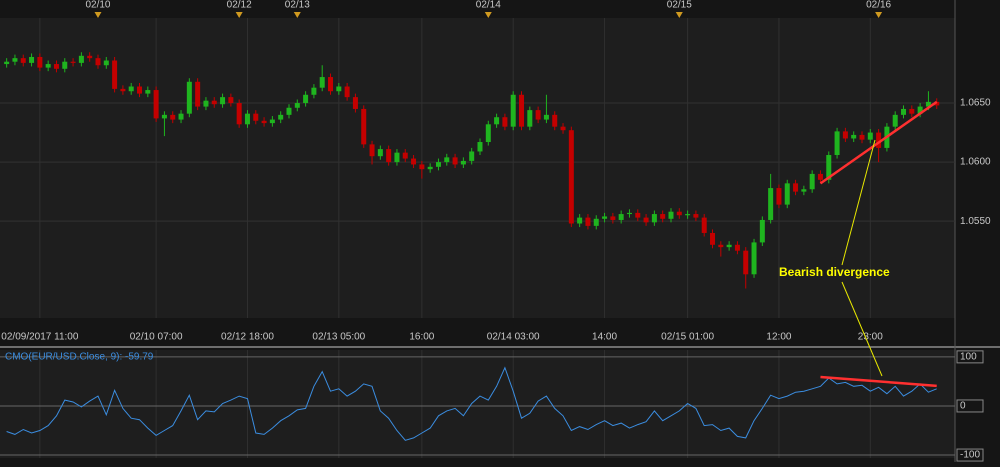 Image resolution: width=1000 pixels, height=467 pixels. Describe the element at coordinates (963, 406) in the screenshot. I see `y-tick-label: 0` at that location.